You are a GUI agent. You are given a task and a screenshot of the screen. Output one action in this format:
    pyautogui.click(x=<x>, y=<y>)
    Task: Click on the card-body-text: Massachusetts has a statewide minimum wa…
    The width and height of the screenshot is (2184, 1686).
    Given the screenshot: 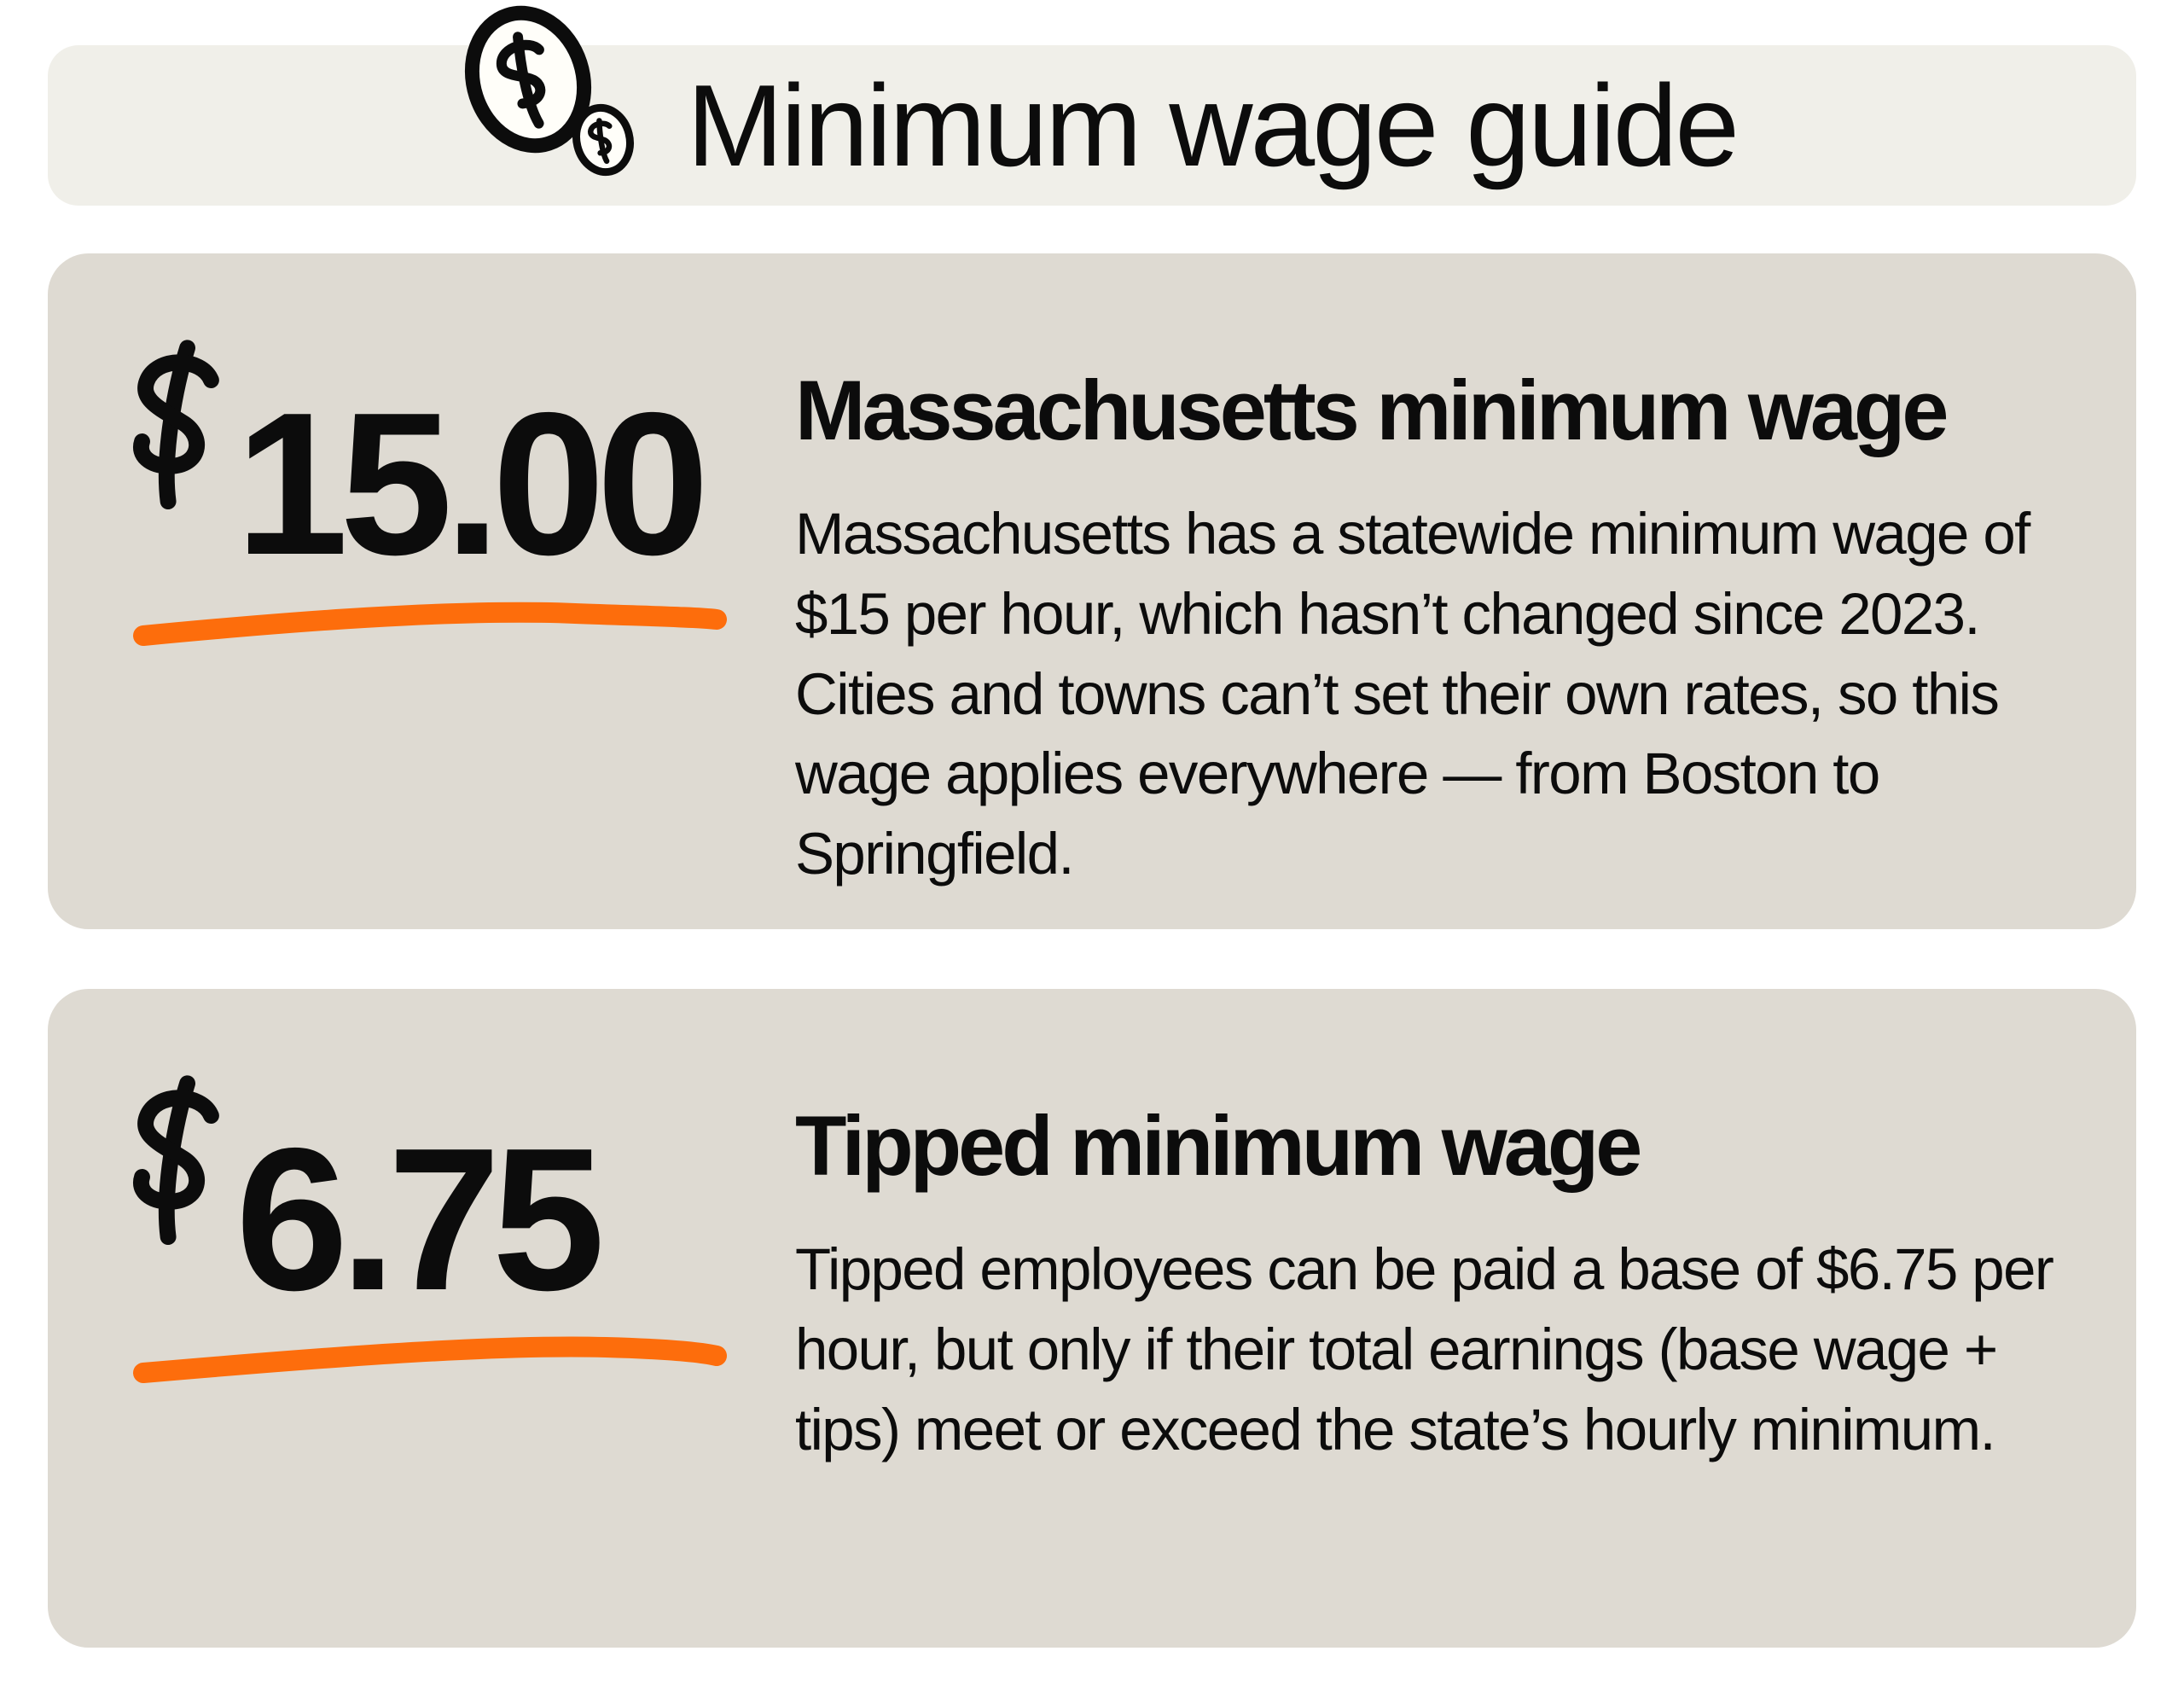 What is the action you would take?
    pyautogui.click(x=1413, y=693)
    